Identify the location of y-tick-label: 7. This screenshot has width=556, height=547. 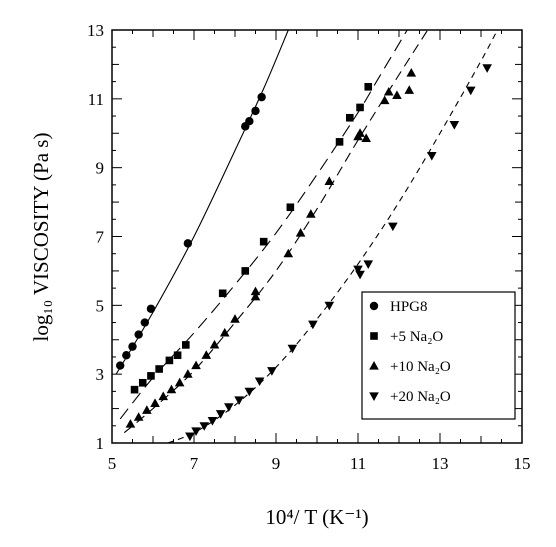
(100, 237).